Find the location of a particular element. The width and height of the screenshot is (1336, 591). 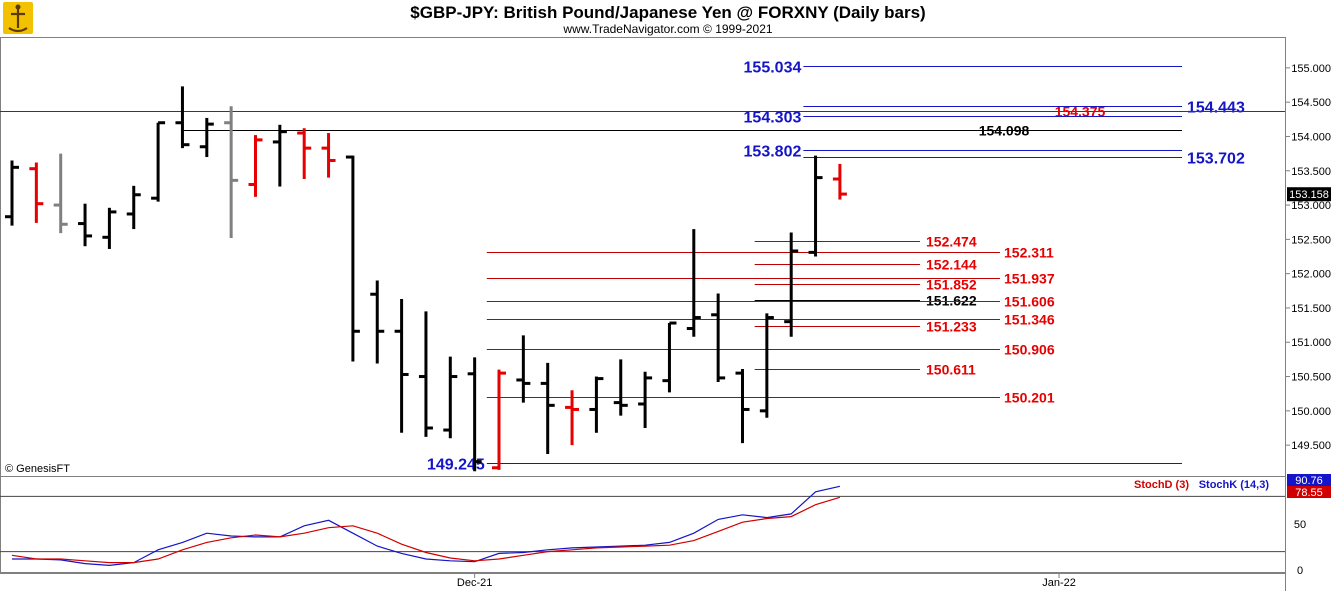

stochk-last-label: 90.76 is located at coordinates (1309, 481).